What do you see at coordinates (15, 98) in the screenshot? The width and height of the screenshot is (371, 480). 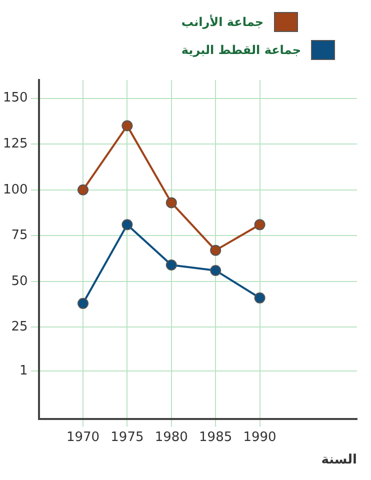 I see `y-tick-label: 150` at bounding box center [15, 98].